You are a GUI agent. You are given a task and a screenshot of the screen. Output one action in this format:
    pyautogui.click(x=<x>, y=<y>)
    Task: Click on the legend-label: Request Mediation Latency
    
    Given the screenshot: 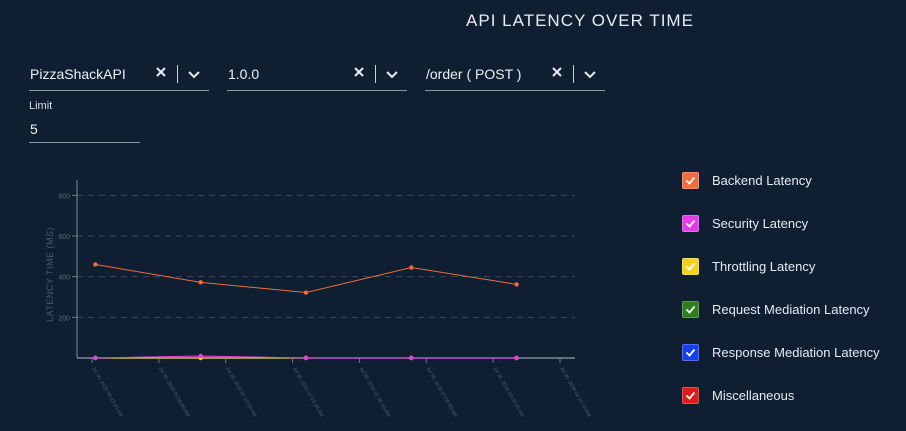 What is the action you would take?
    pyautogui.click(x=791, y=309)
    